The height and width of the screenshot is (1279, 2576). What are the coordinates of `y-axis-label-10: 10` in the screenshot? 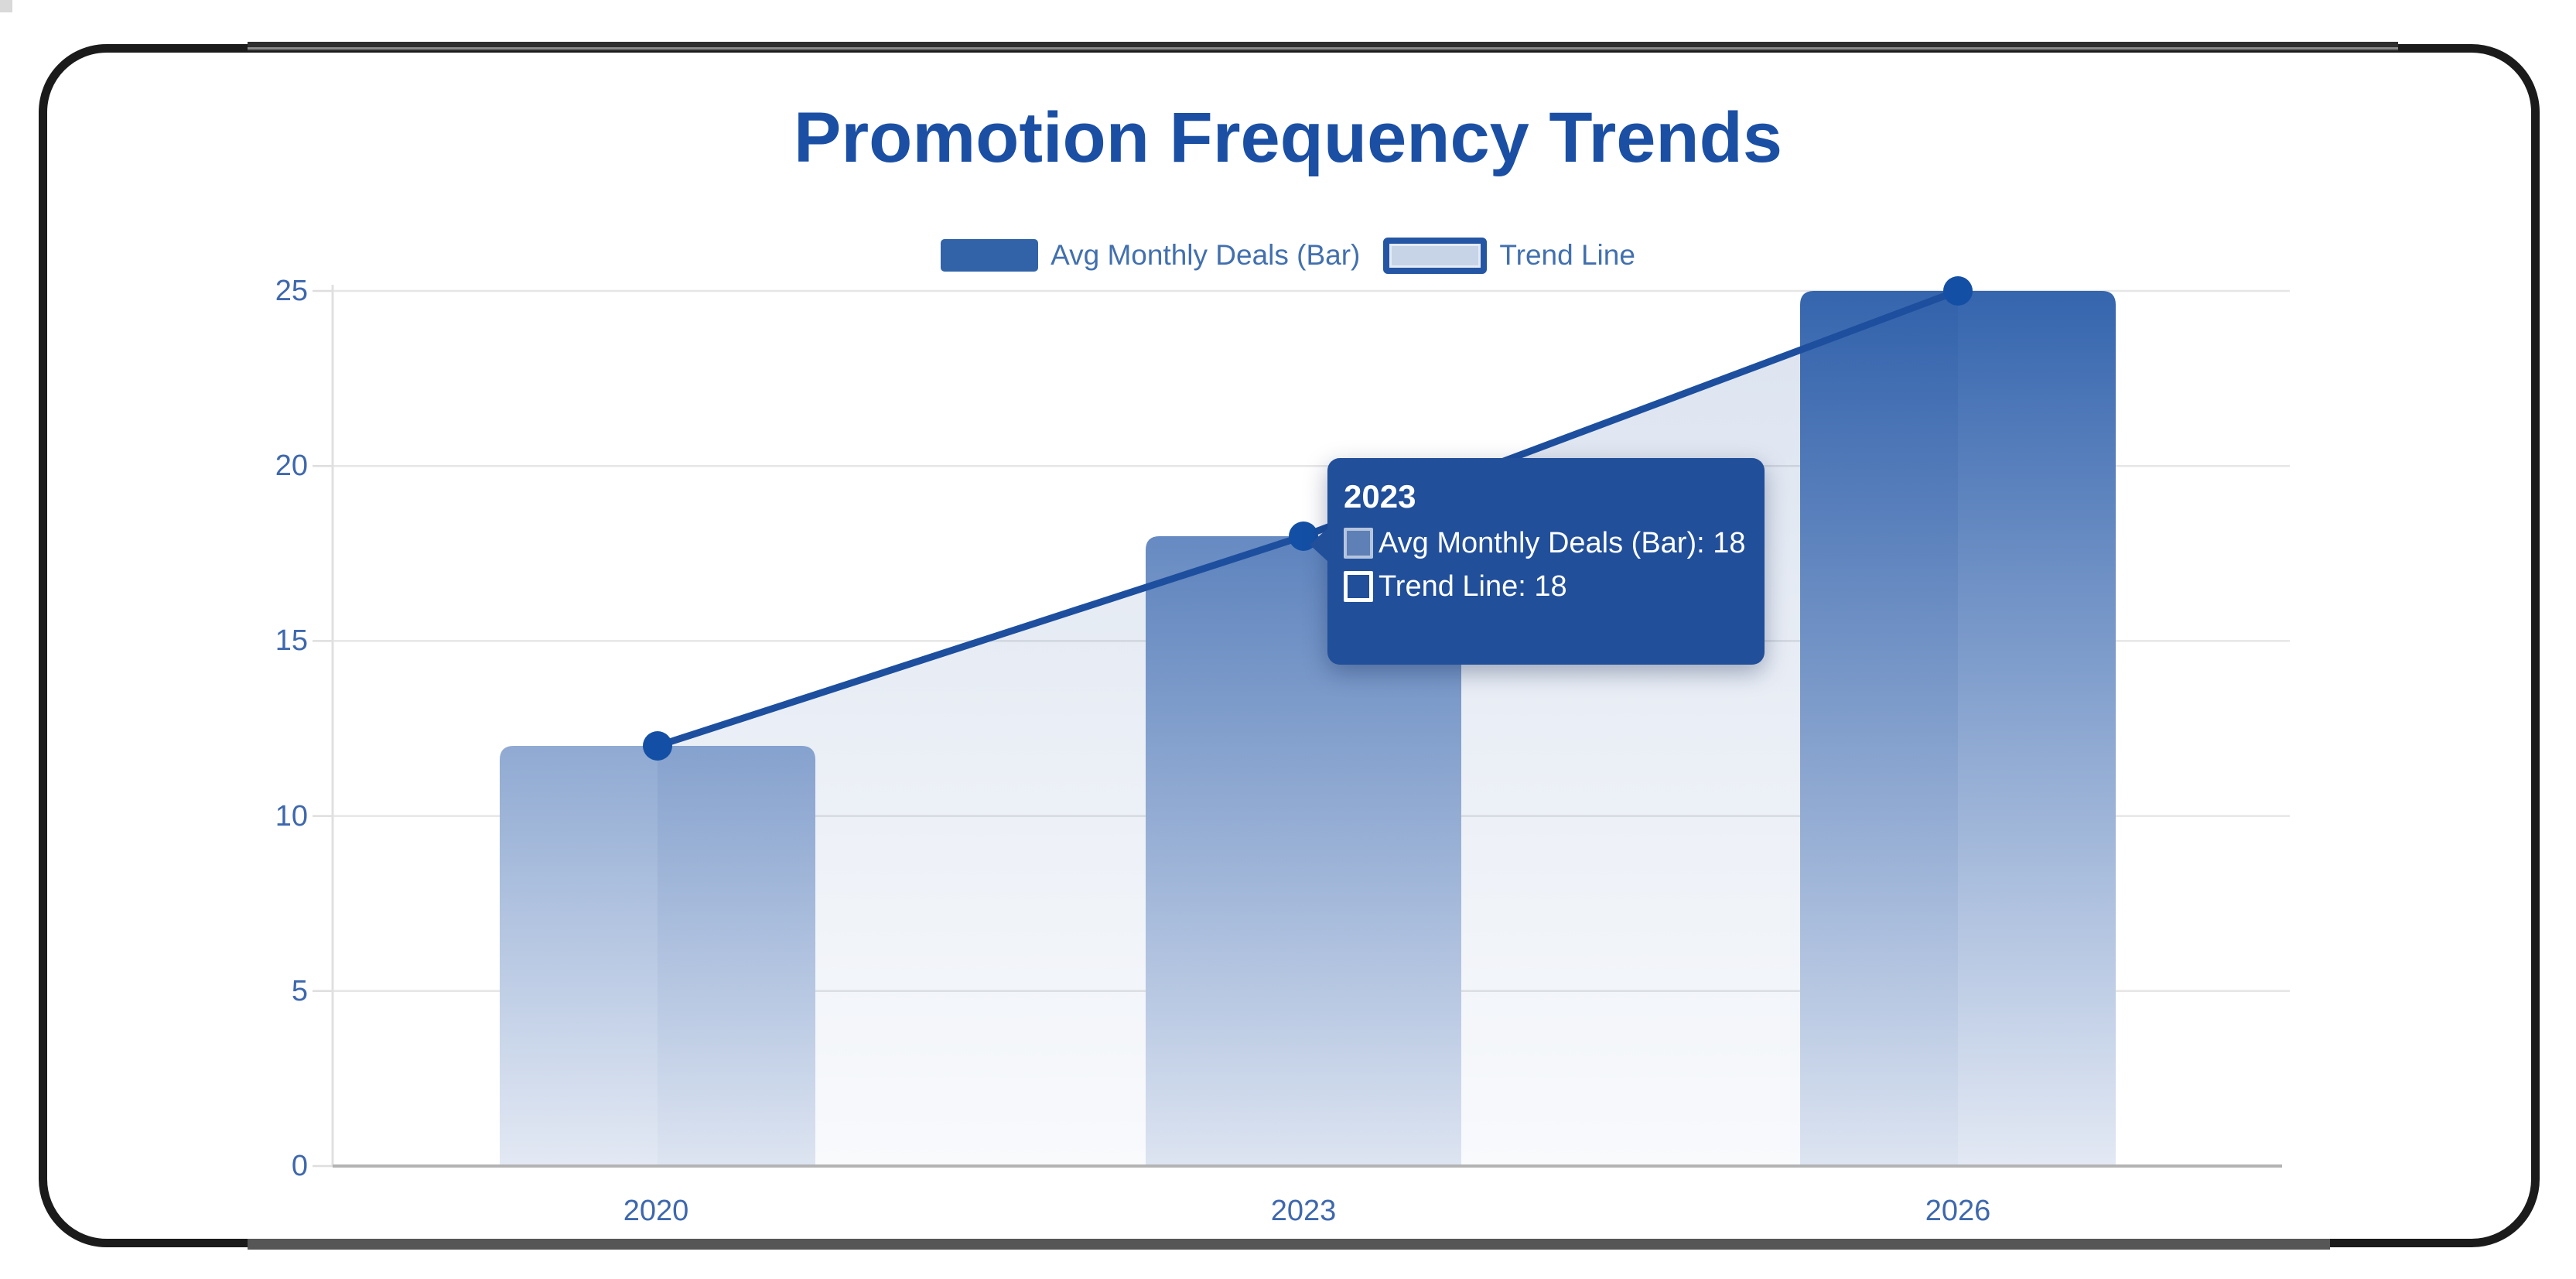 It's located at (291, 816).